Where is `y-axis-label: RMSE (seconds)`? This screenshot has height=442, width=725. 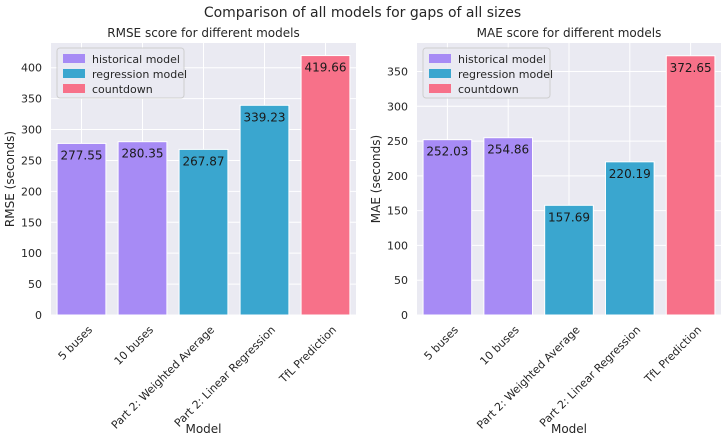 y-axis-label: RMSE (seconds) is located at coordinates (10, 179).